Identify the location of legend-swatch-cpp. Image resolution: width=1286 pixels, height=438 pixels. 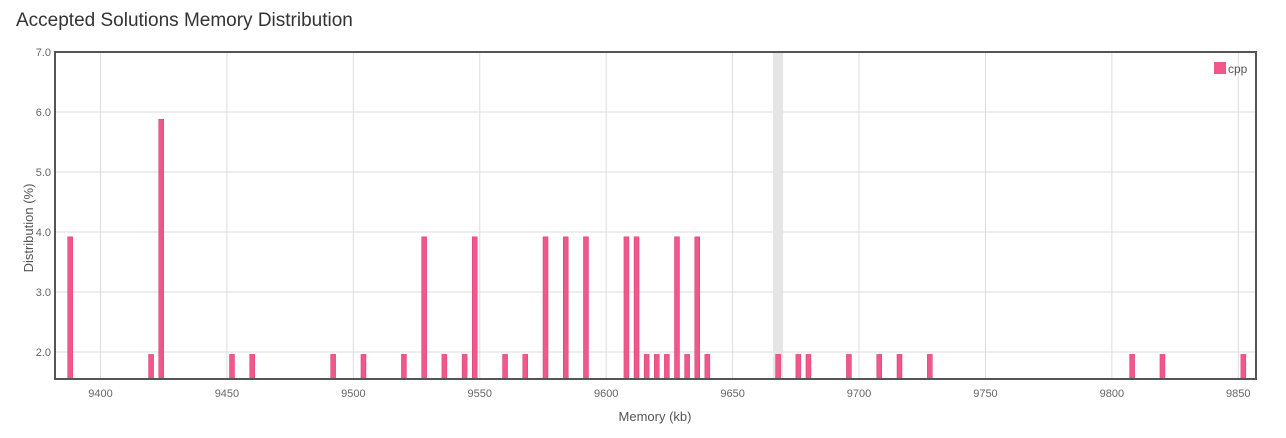
(1220, 68).